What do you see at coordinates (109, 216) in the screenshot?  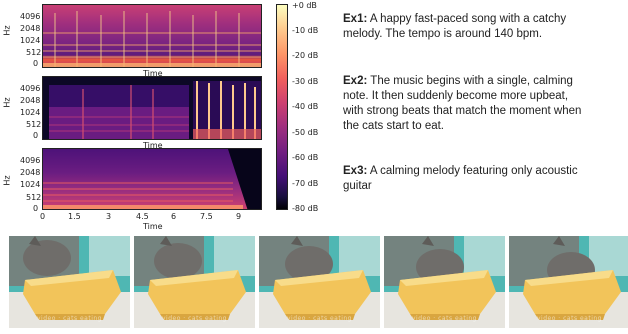 I see `xtick: 3` at bounding box center [109, 216].